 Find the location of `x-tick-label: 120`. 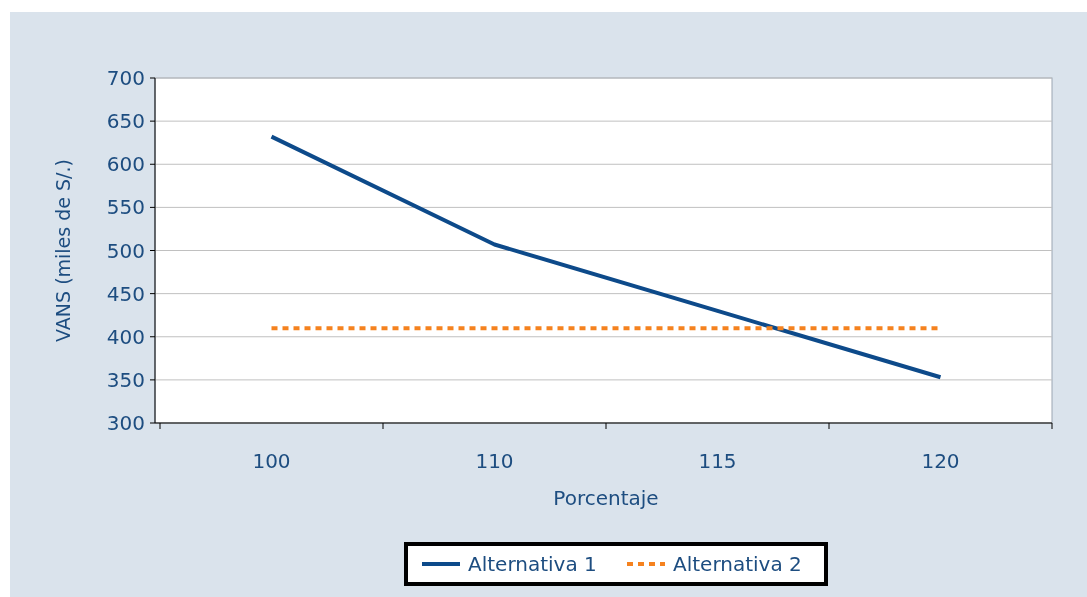

x-tick-label: 120 is located at coordinates (940, 461).